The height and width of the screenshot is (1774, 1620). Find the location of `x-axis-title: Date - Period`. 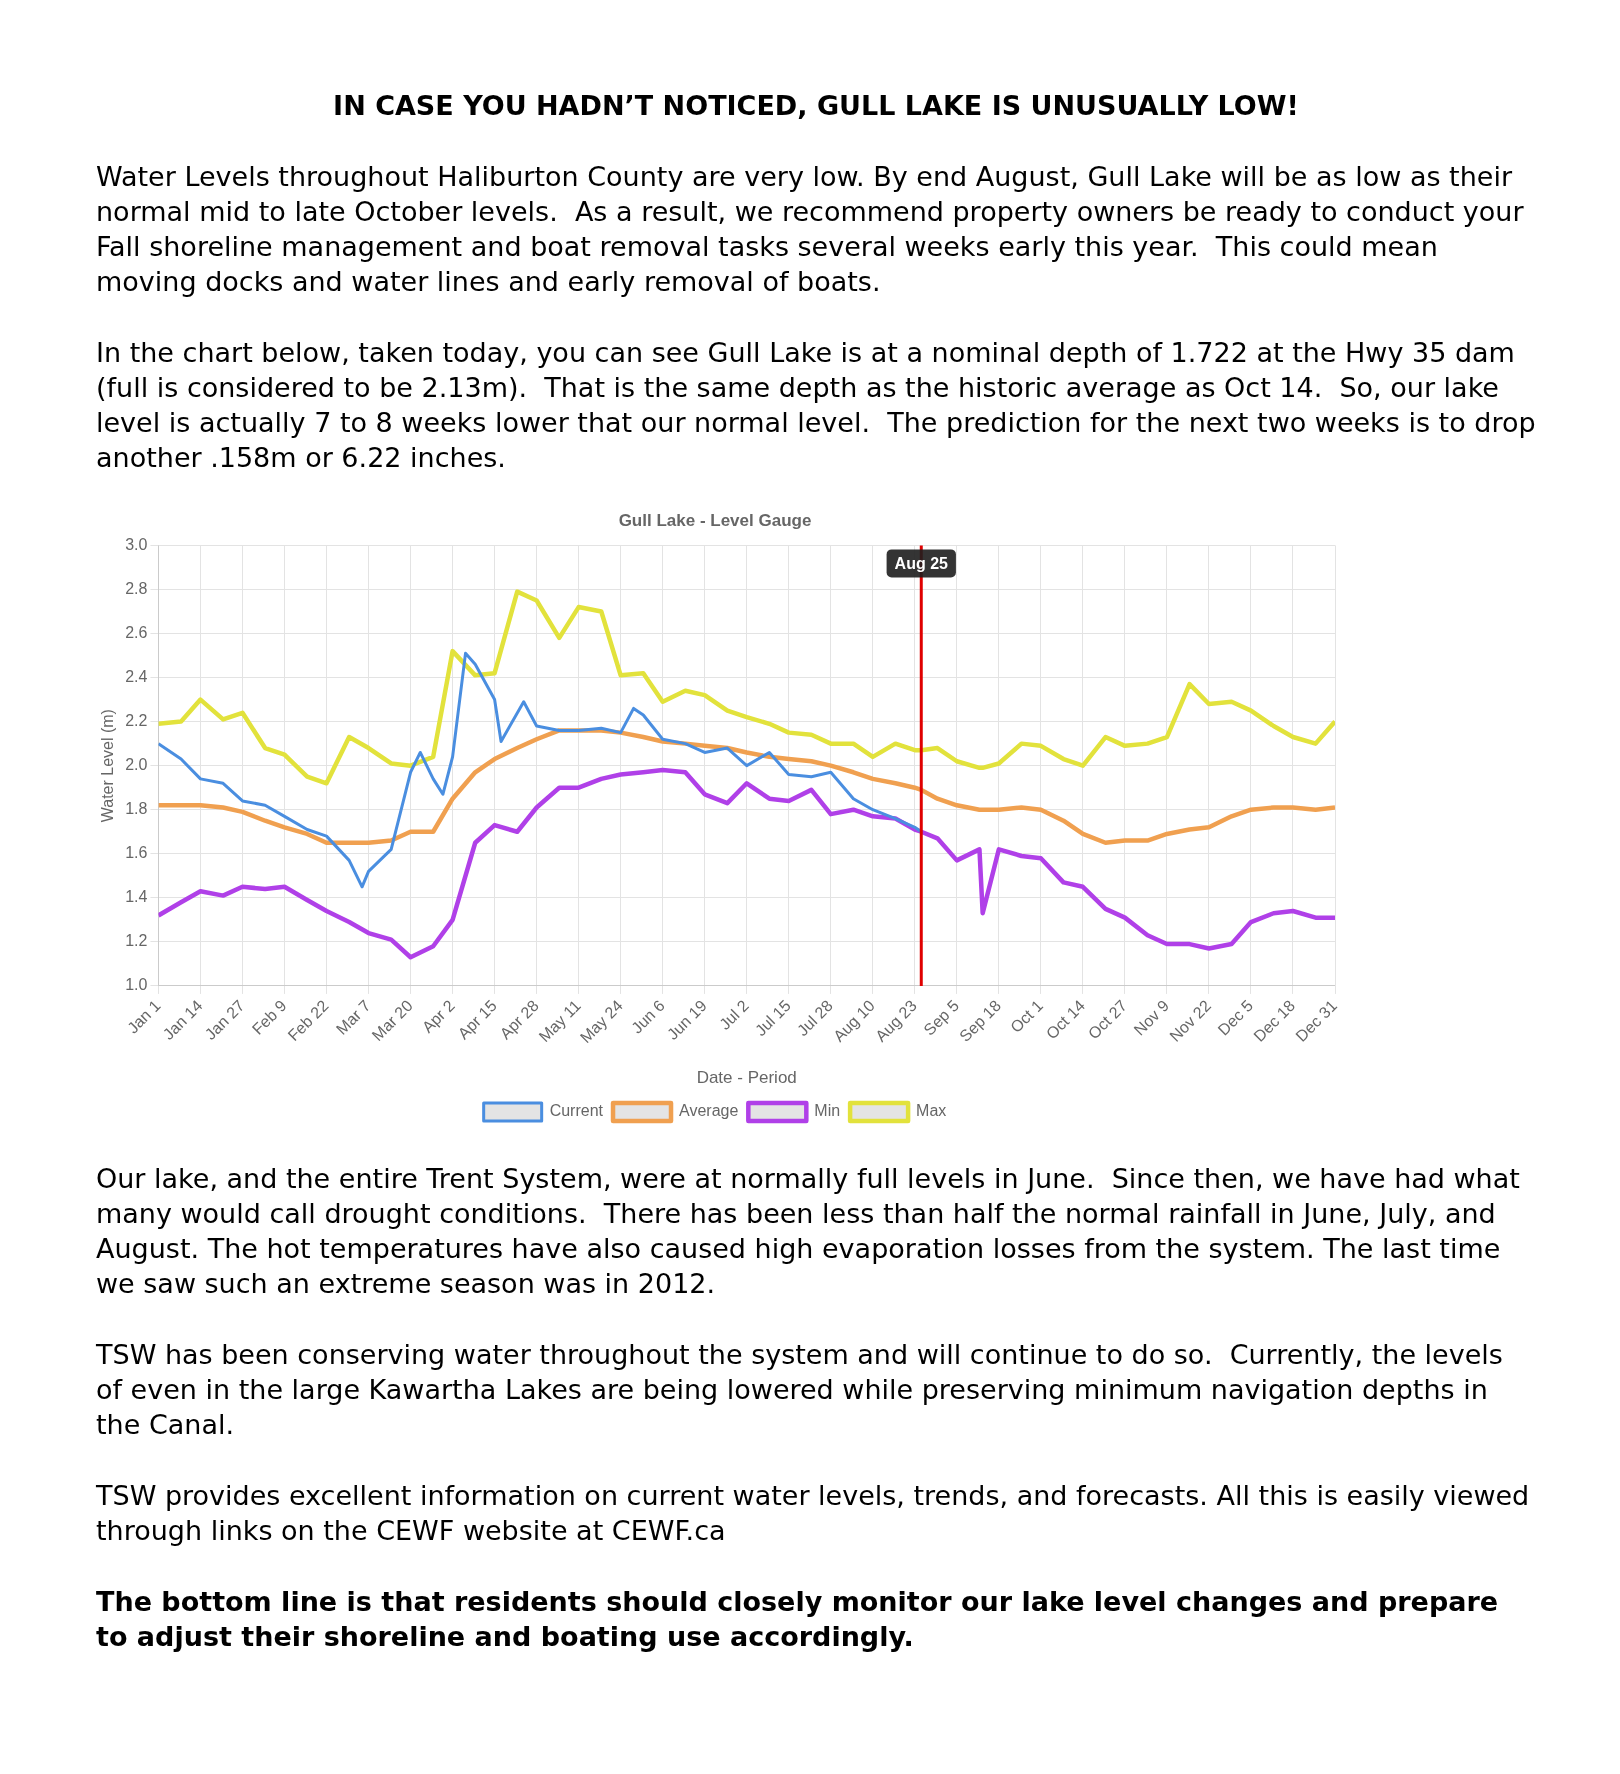

x-axis-title: Date - Period is located at coordinates (746, 1078).